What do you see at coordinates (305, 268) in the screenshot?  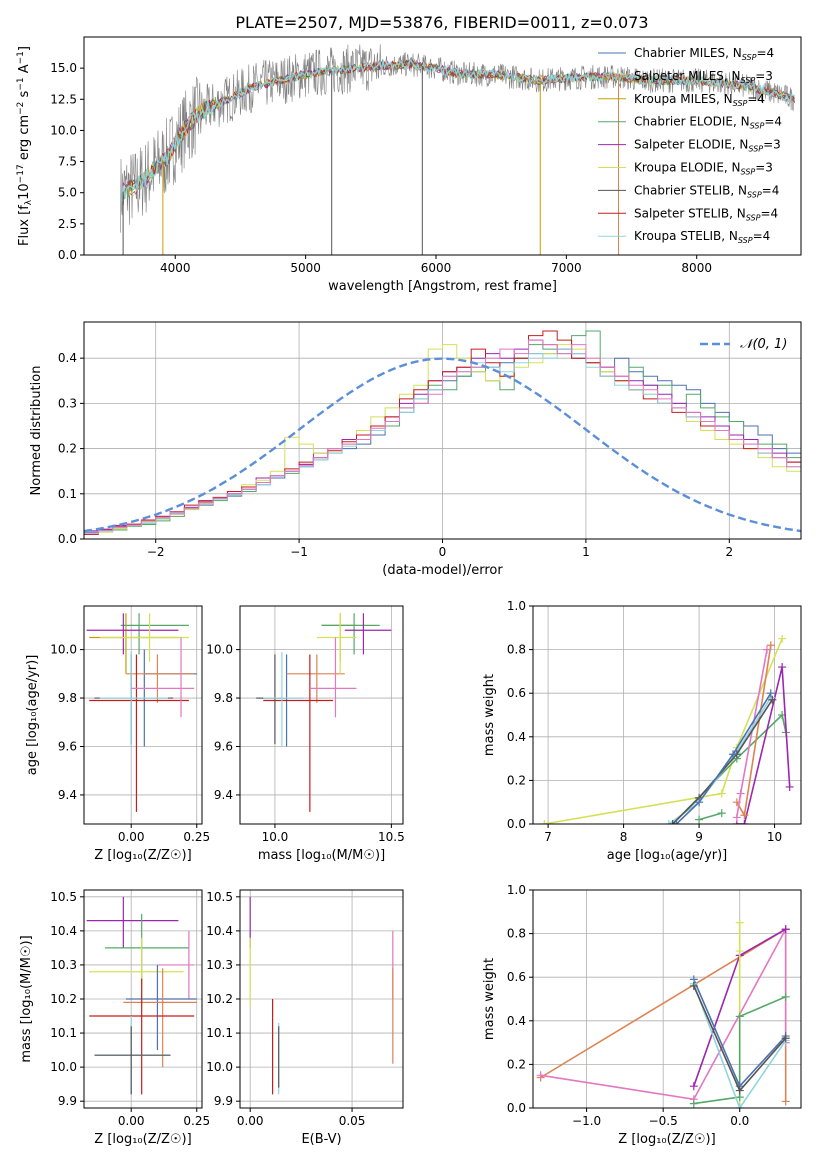 I see `x-tick-label: 5000` at bounding box center [305, 268].